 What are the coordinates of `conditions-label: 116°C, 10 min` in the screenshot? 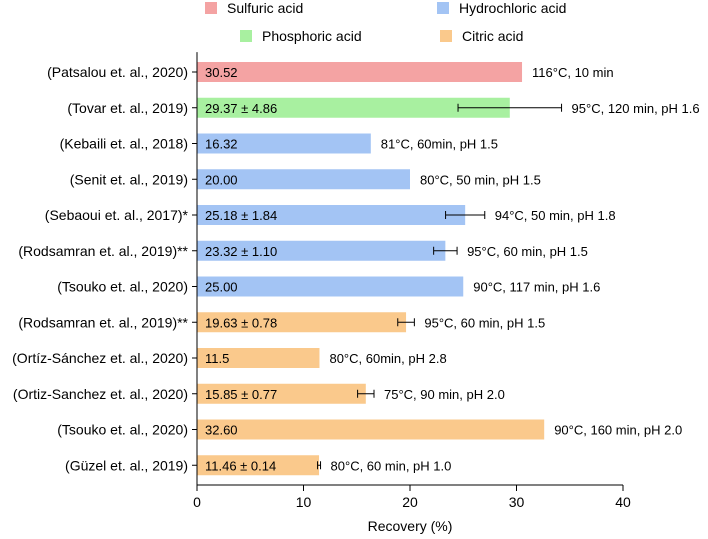 It's located at (573, 72).